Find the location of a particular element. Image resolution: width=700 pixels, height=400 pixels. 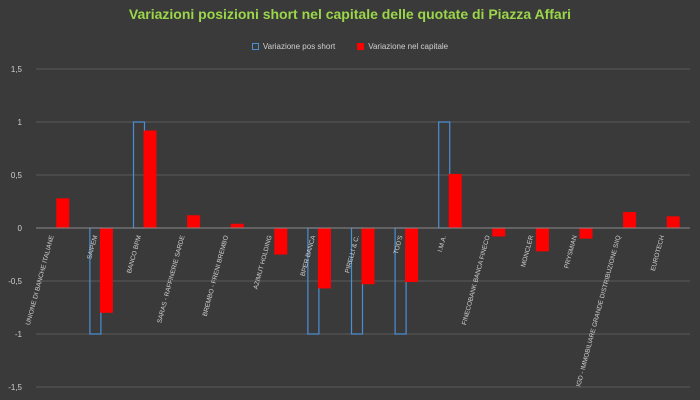

legend-label-pos-short: Variazione pos short is located at coordinates (299, 46).